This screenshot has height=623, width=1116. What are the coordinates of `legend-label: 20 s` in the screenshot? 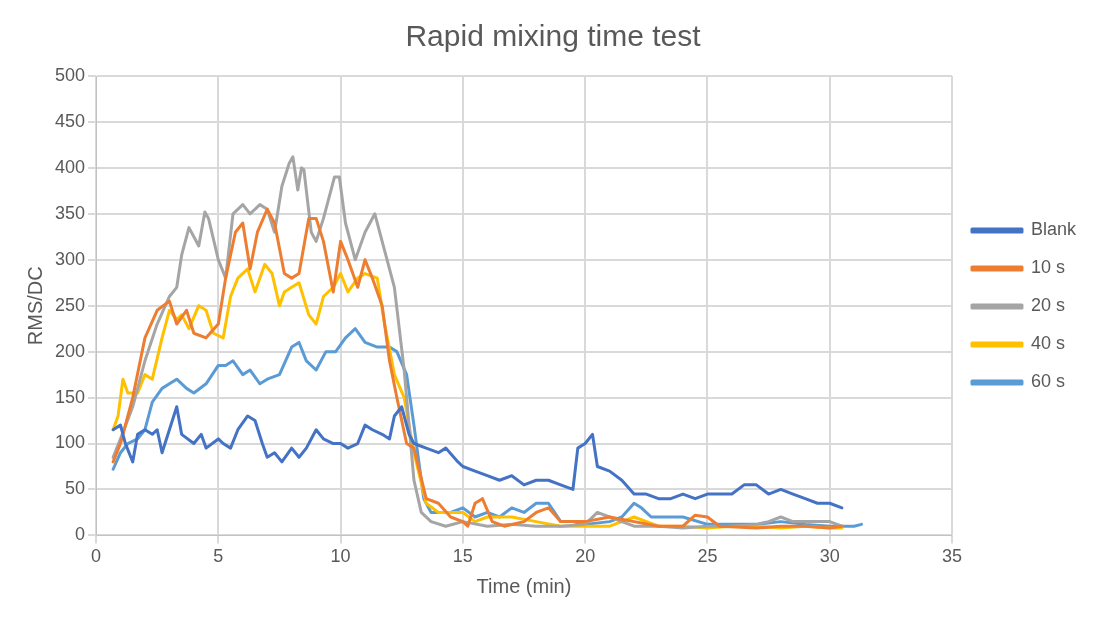 It's located at (1047, 305).